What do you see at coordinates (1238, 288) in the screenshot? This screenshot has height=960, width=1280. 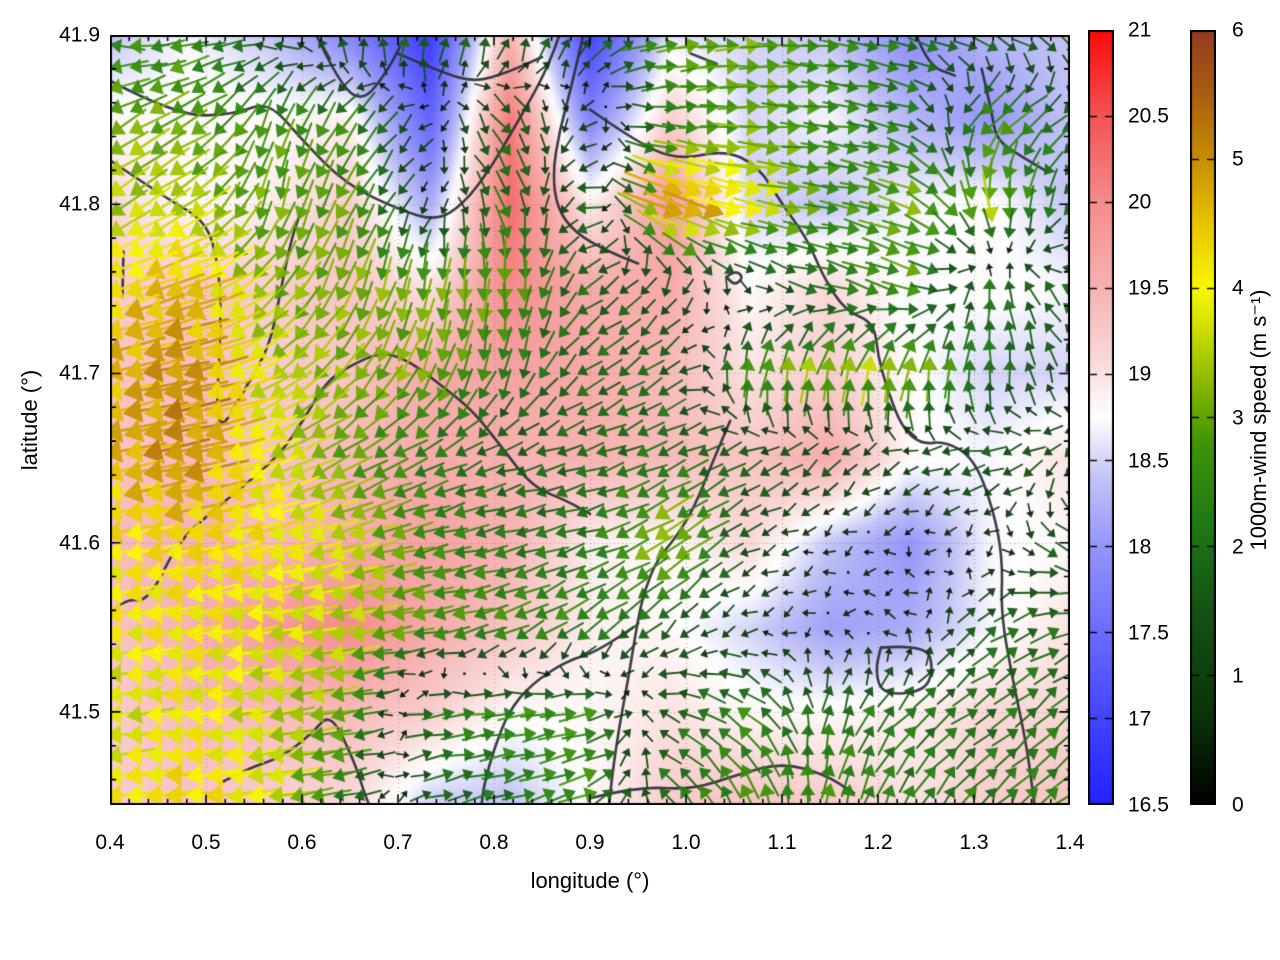 I see `wind-colorbar-tick-label: 4` at bounding box center [1238, 288].